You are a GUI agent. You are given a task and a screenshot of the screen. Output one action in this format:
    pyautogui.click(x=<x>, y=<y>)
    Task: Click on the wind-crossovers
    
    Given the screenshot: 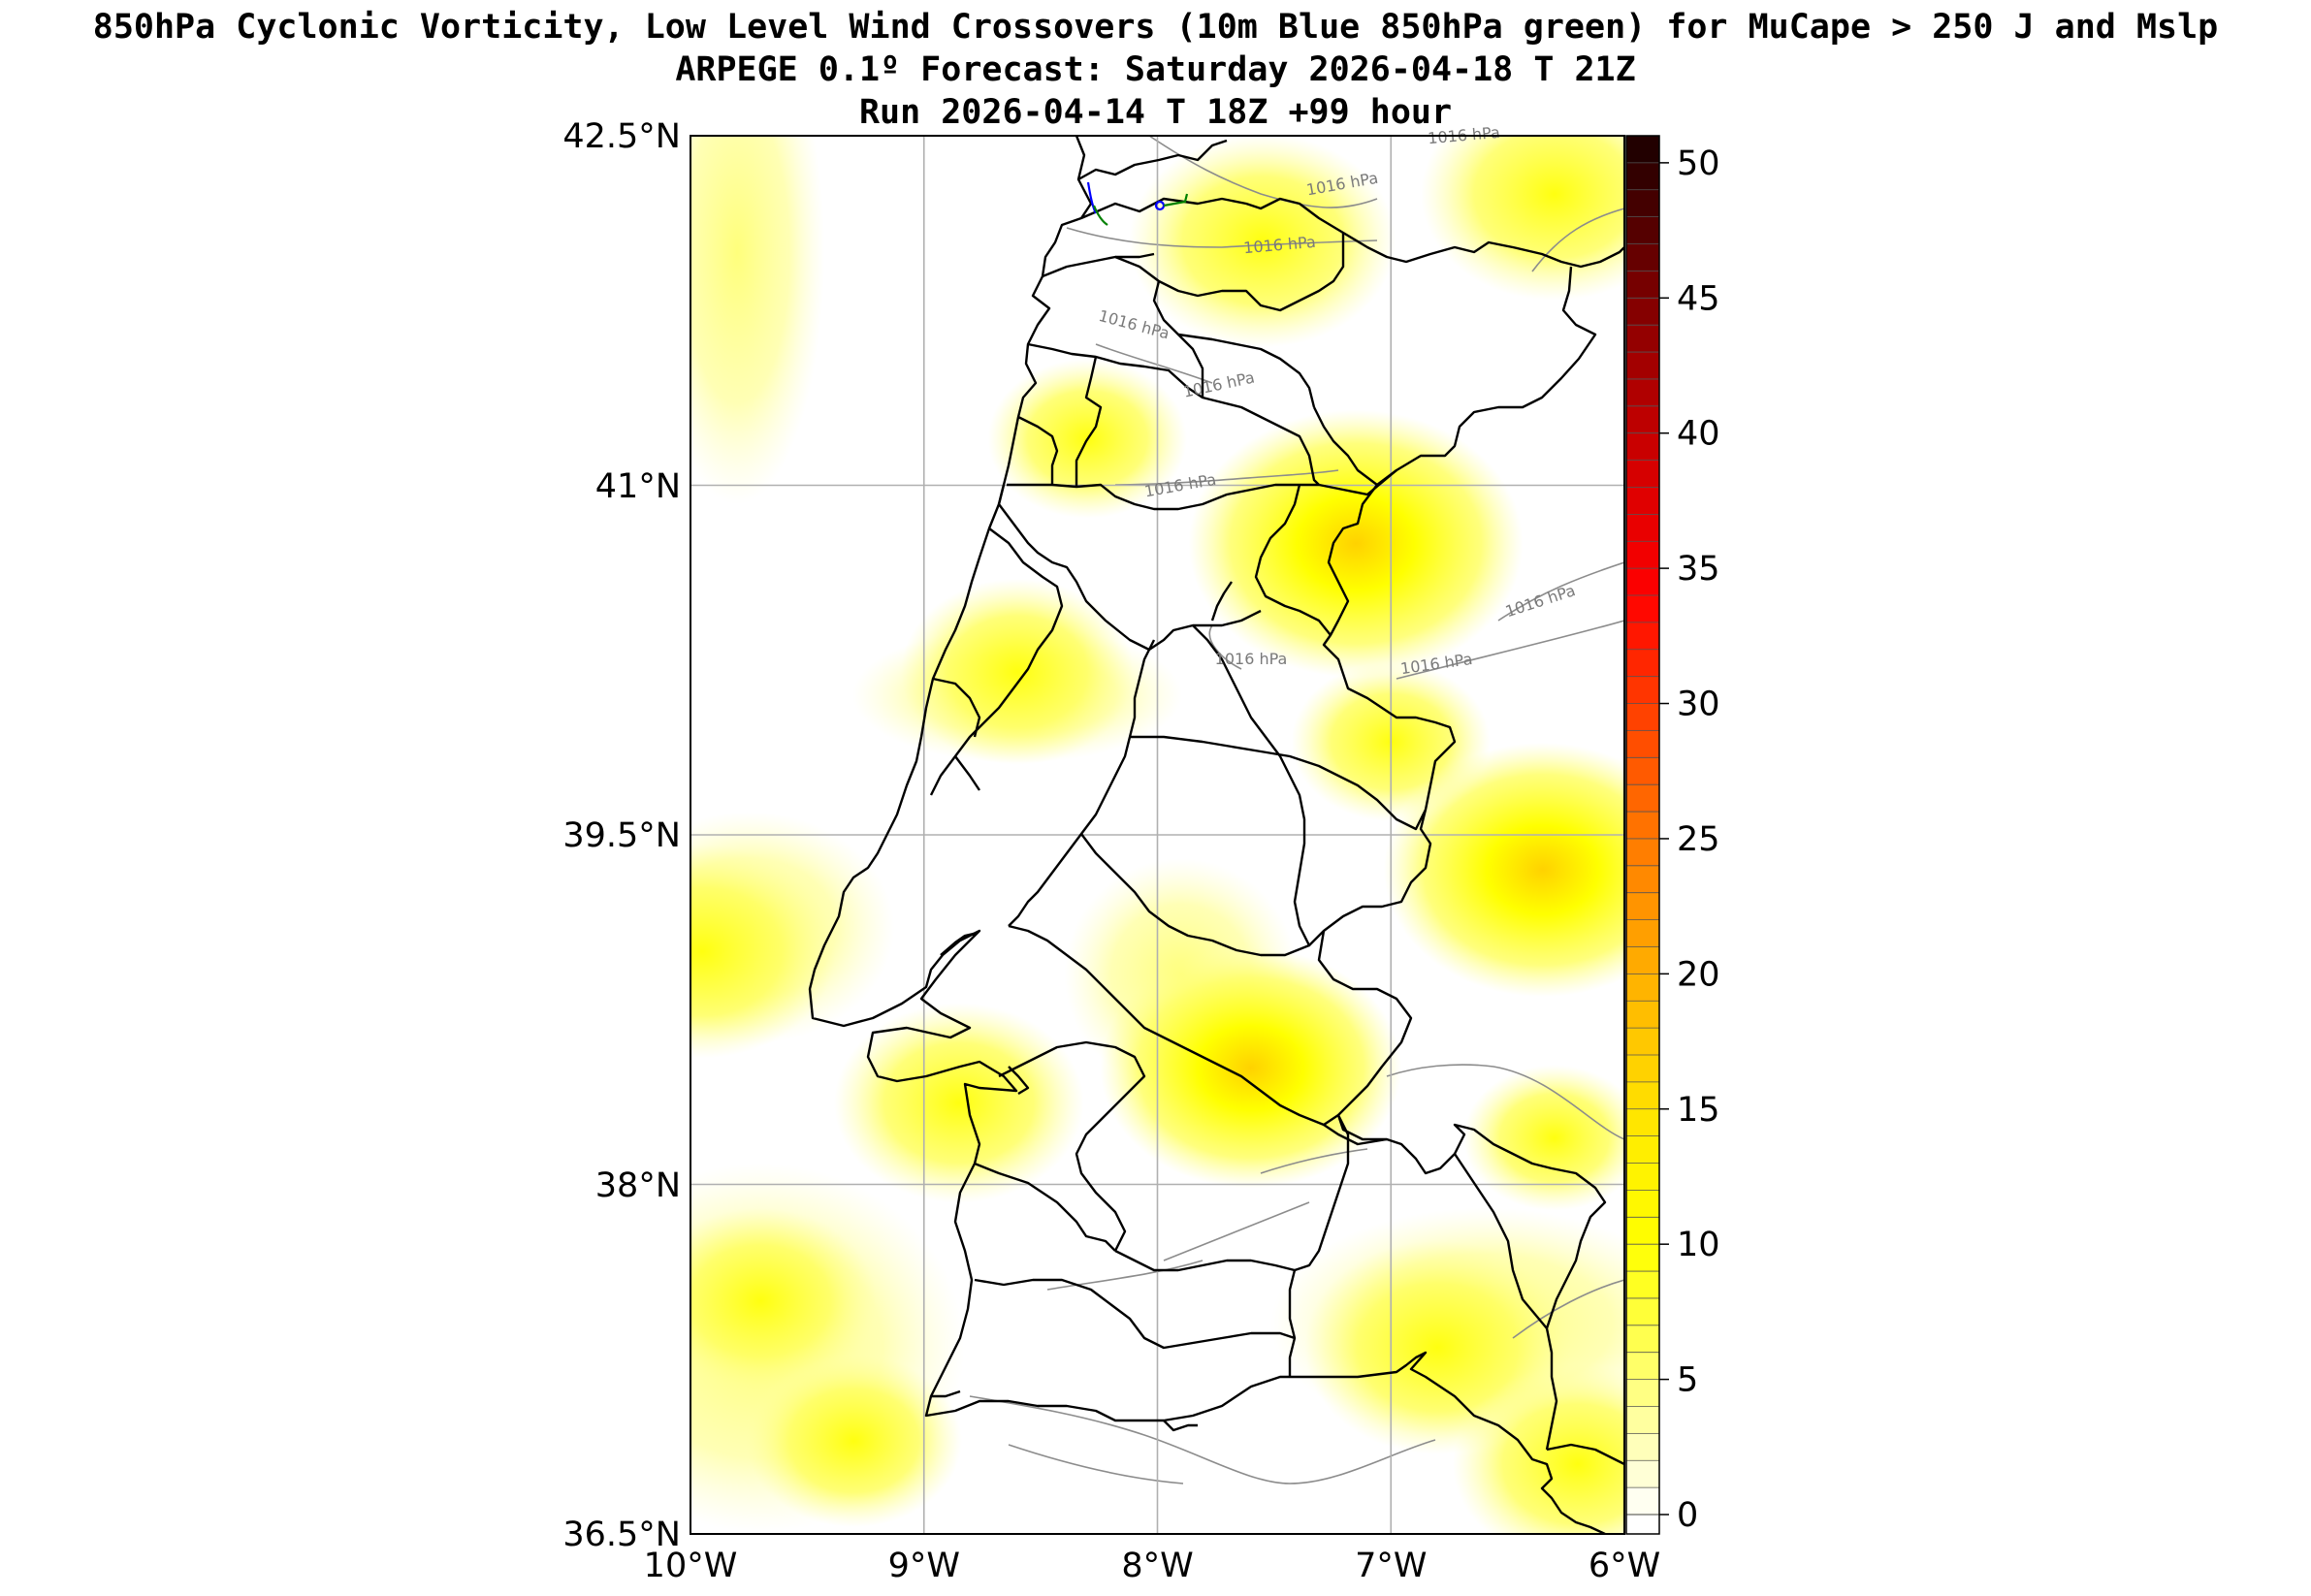 What is the action you would take?
    pyautogui.click(x=1137, y=203)
    